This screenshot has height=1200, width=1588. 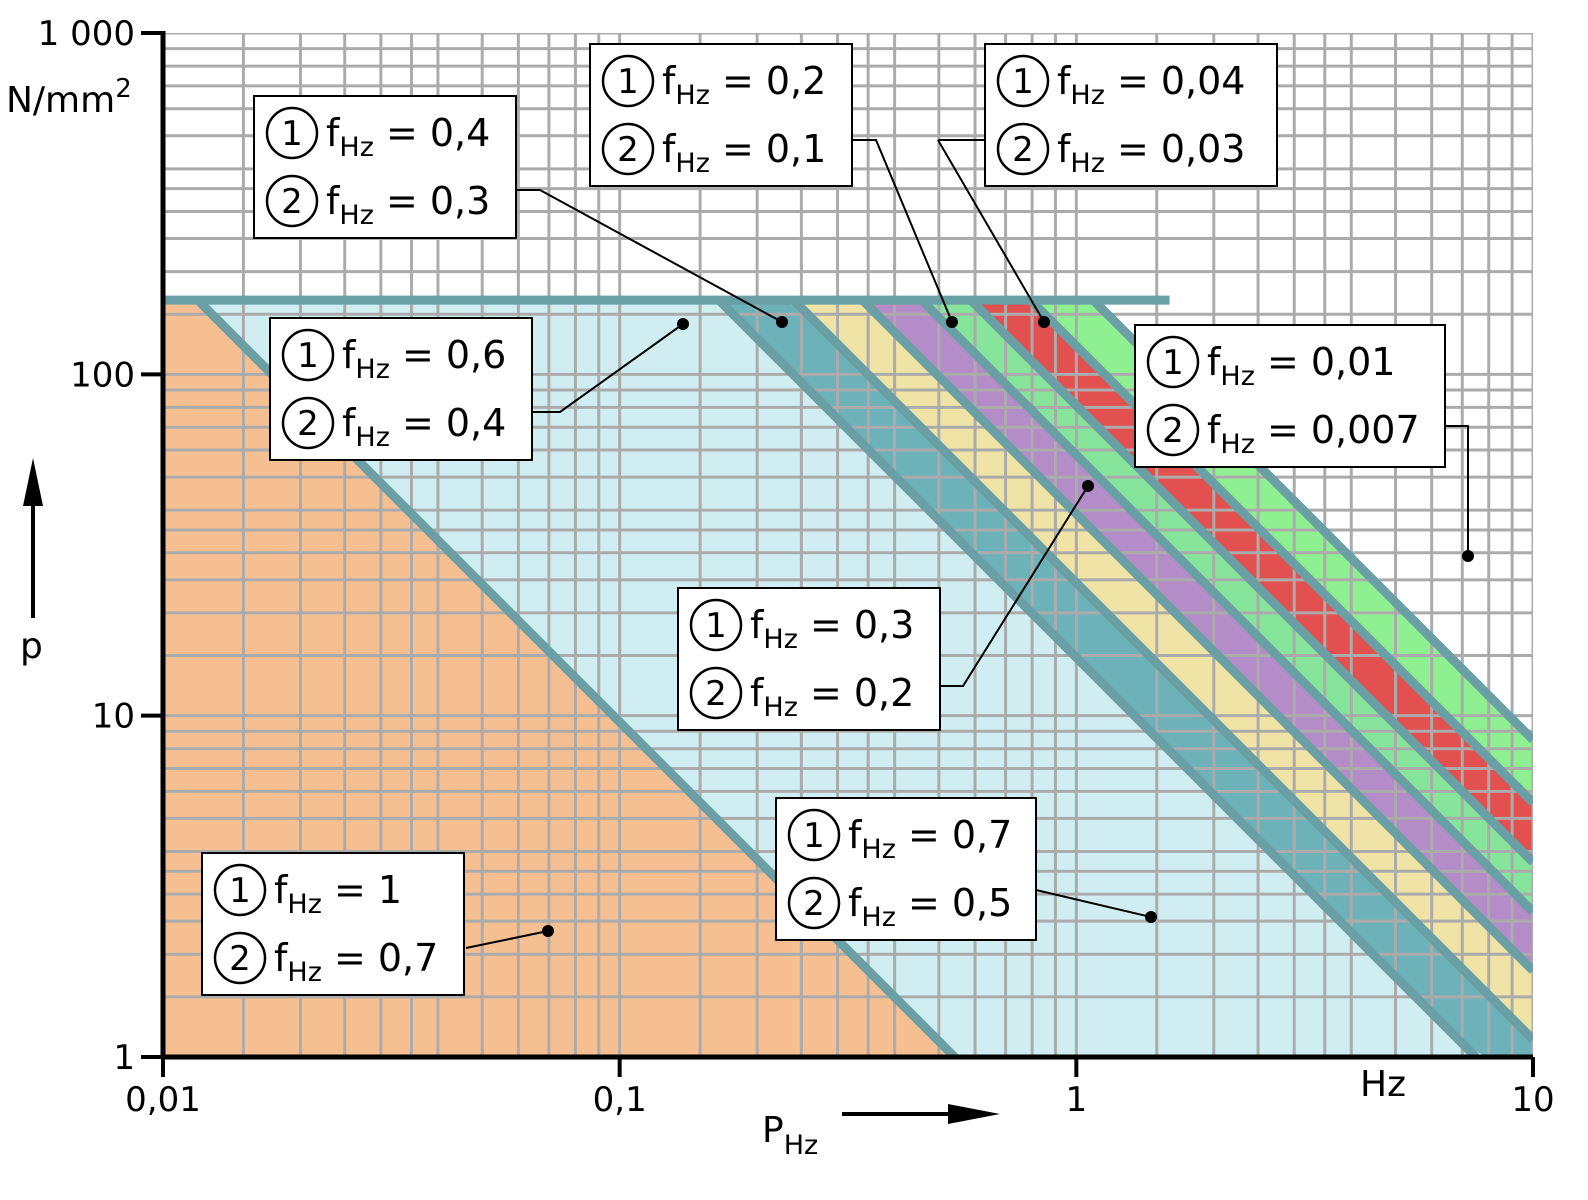 What do you see at coordinates (721, 115) in the screenshot?
I see `zone-label-box-6: 1 fHz = 0,2 2 fHz = 0,1` at bounding box center [721, 115].